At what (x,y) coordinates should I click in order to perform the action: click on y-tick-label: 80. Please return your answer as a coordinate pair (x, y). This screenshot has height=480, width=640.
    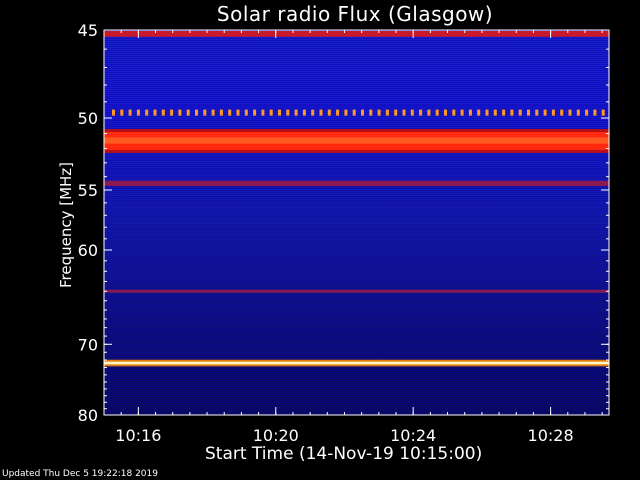
    Looking at the image, I should click on (88, 415).